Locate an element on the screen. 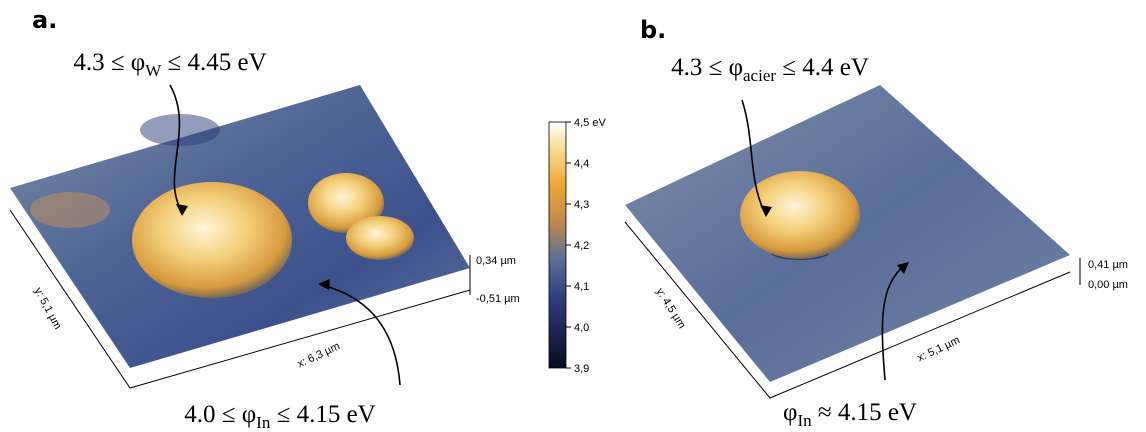 The width and height of the screenshot is (1146, 432). annotation: 4.0 ≤ φIn ≤ 4.15 eV is located at coordinates (279, 416).